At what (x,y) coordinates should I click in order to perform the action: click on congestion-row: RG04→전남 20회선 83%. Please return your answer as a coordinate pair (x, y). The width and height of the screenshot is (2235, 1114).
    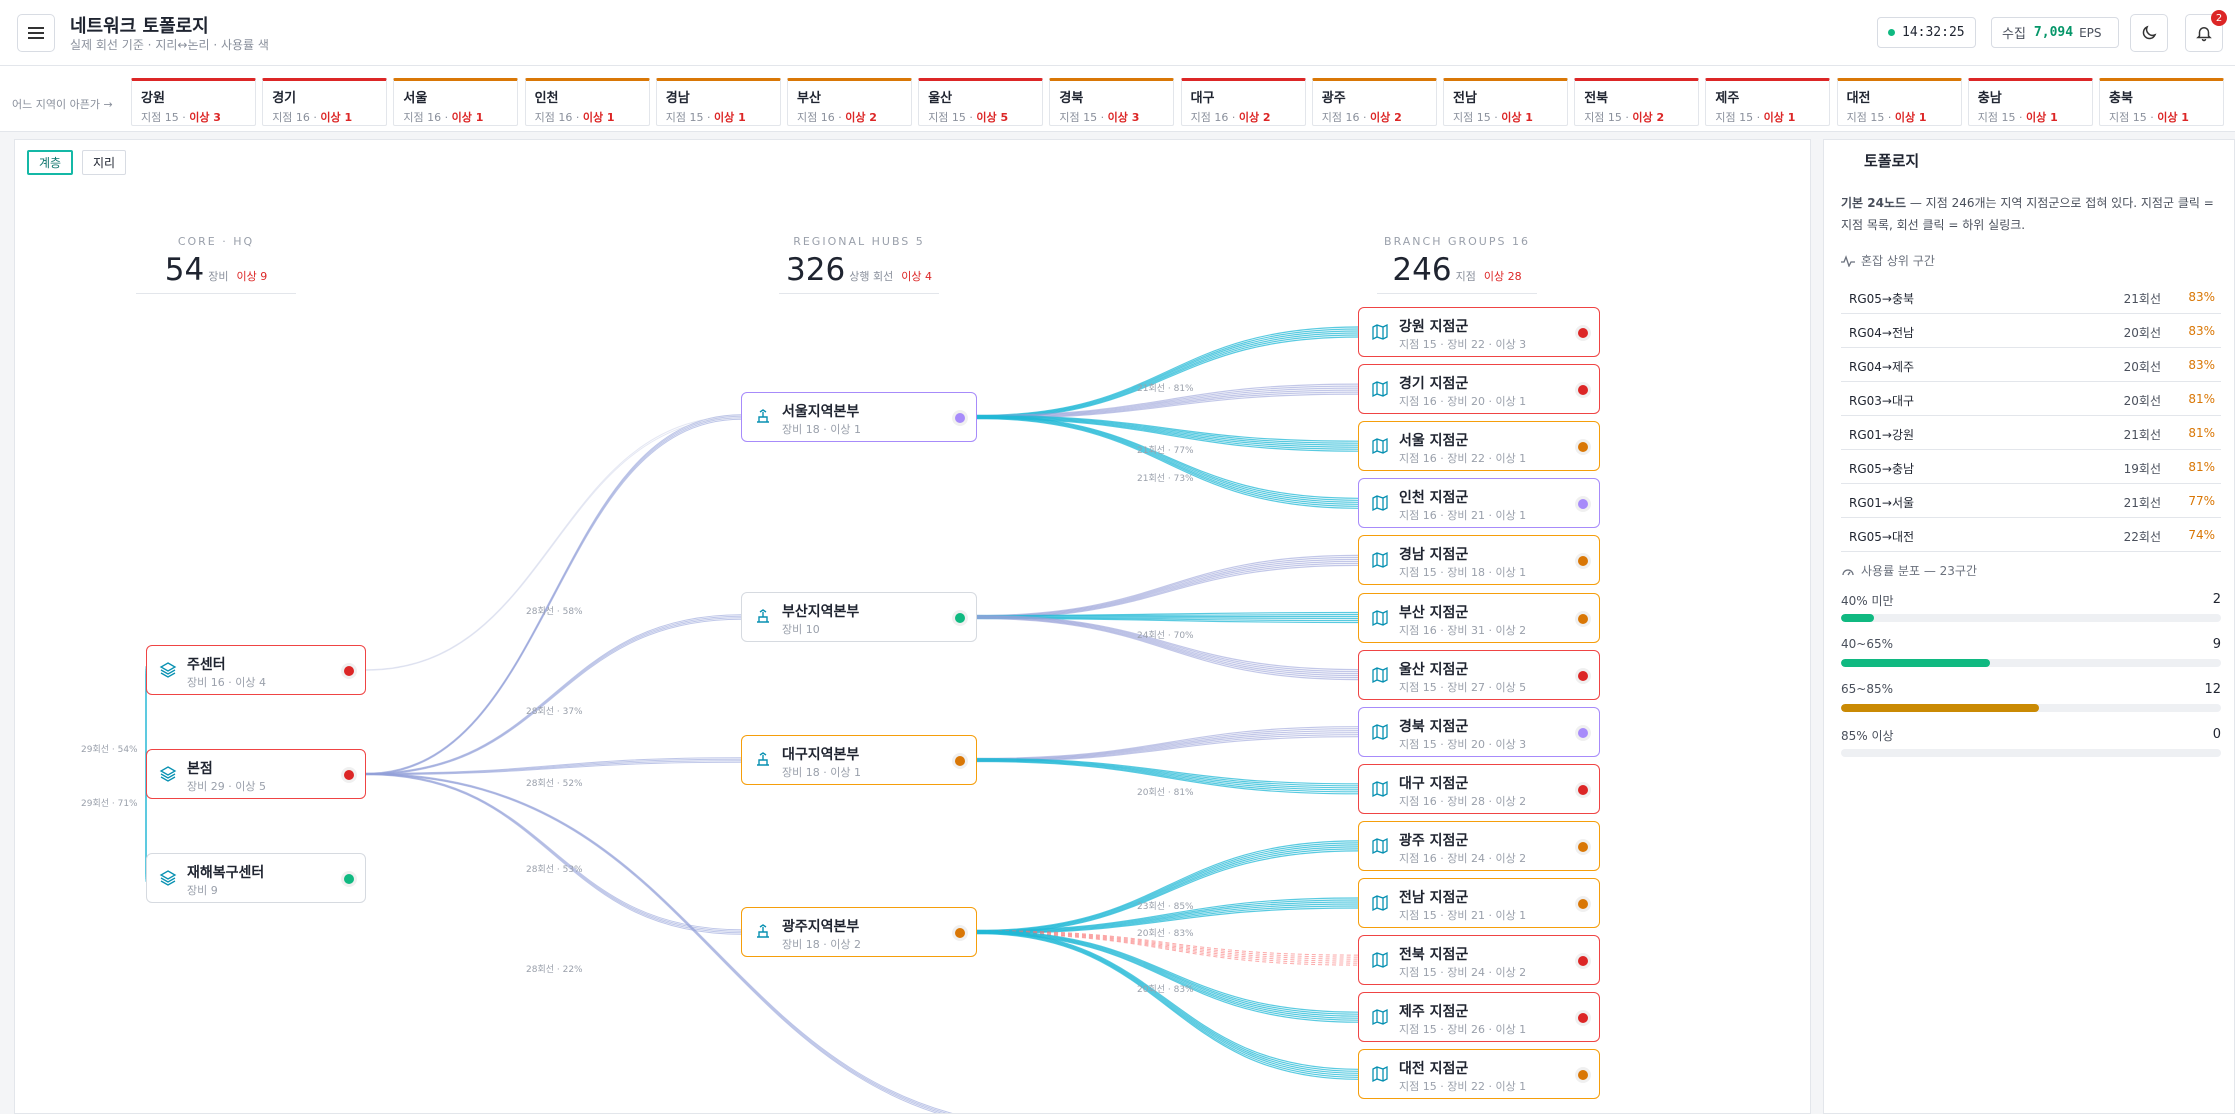
    Looking at the image, I should click on (2031, 331).